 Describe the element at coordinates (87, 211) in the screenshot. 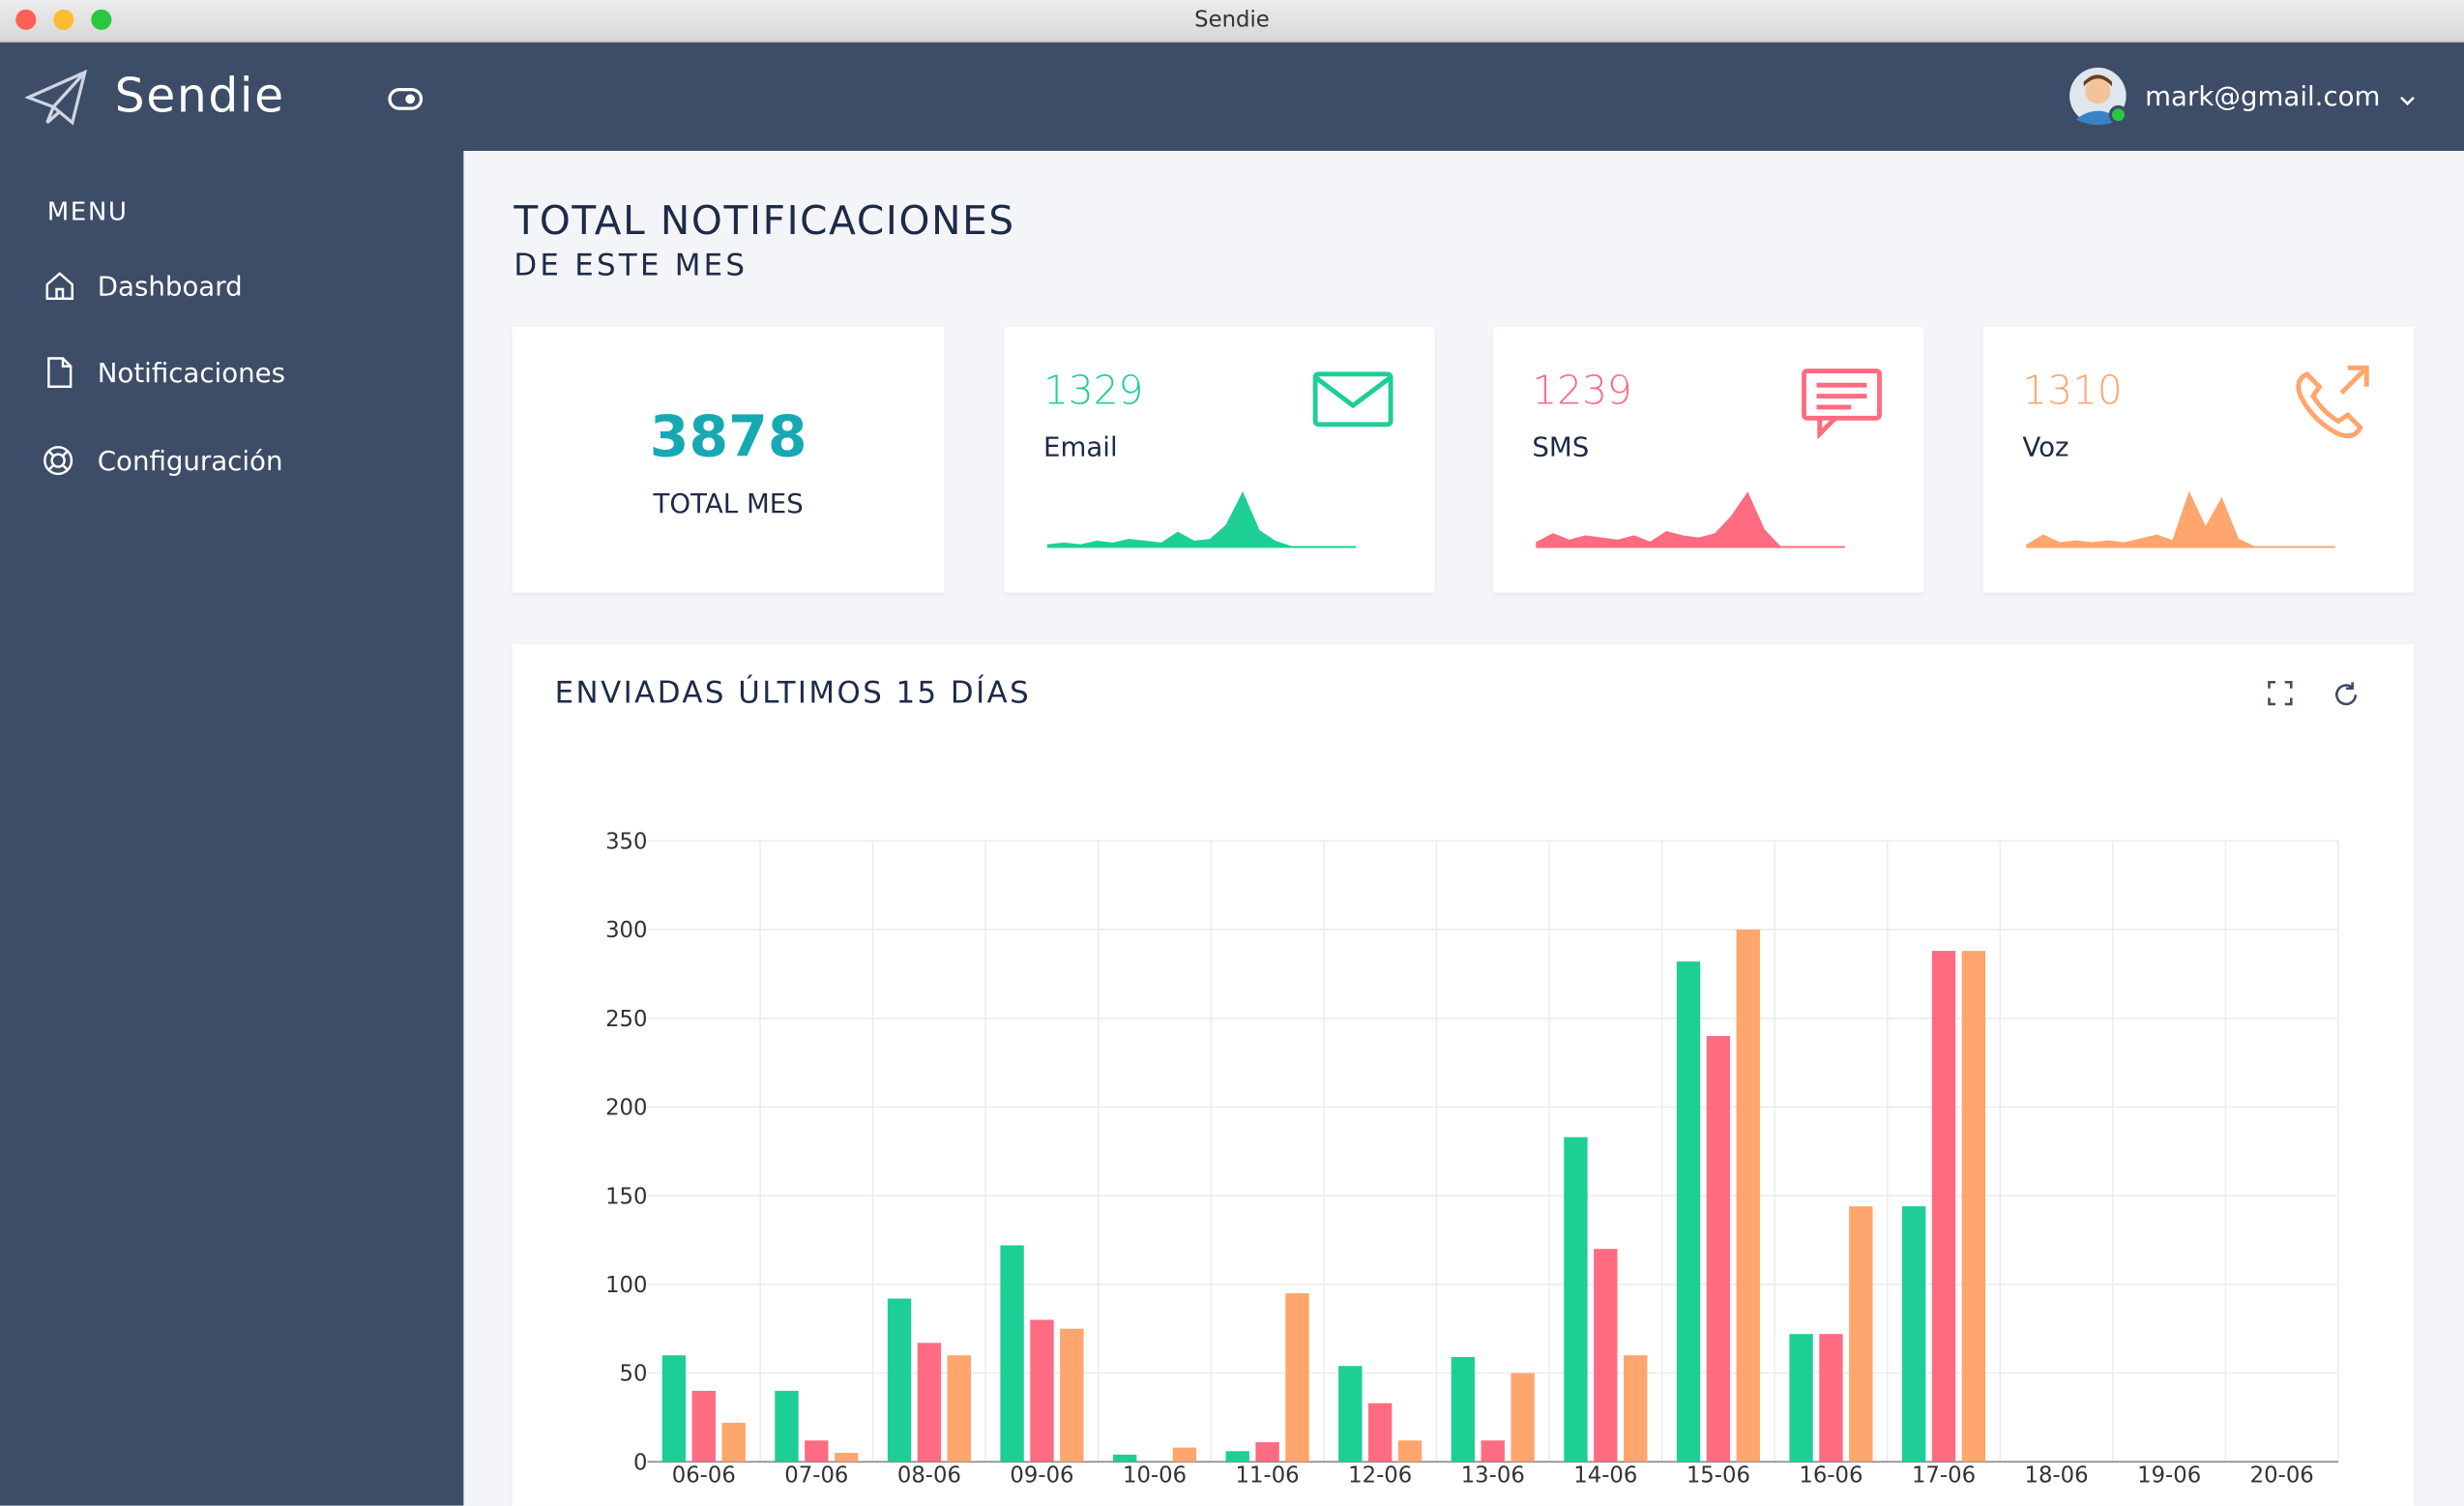

I see `menu-title: MENU` at that location.